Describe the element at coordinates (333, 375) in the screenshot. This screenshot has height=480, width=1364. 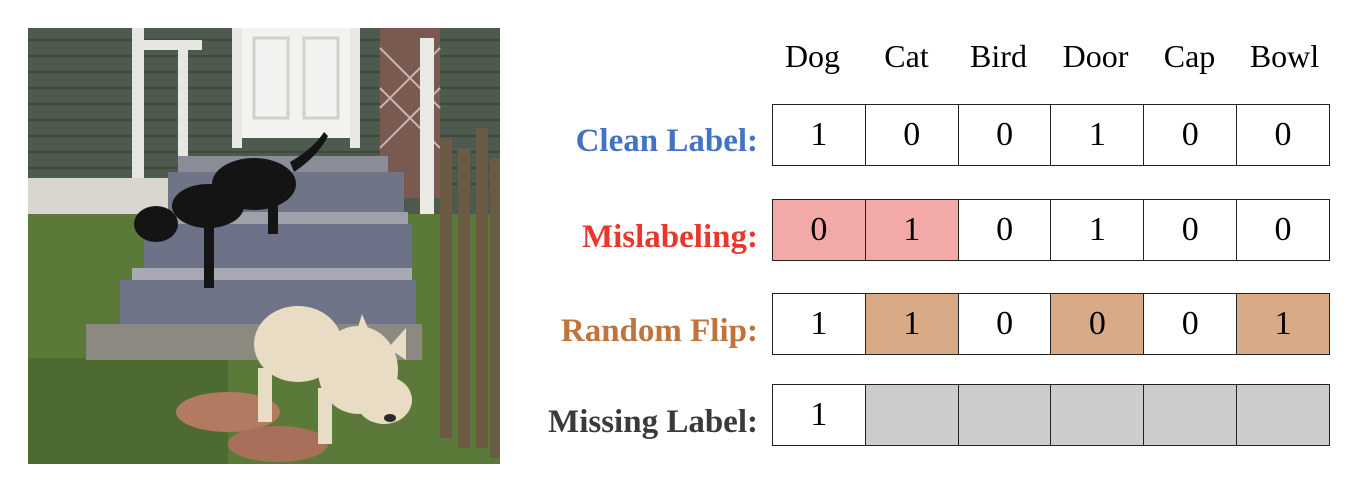
I see `white-dog` at that location.